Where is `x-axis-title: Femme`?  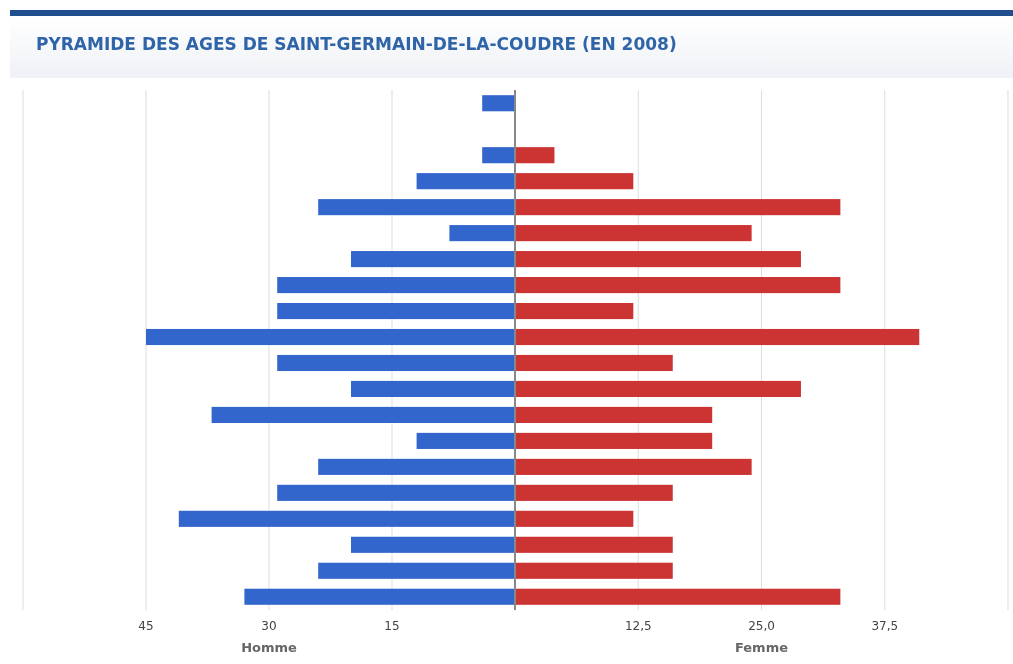
x-axis-title: Femme is located at coordinates (761, 647).